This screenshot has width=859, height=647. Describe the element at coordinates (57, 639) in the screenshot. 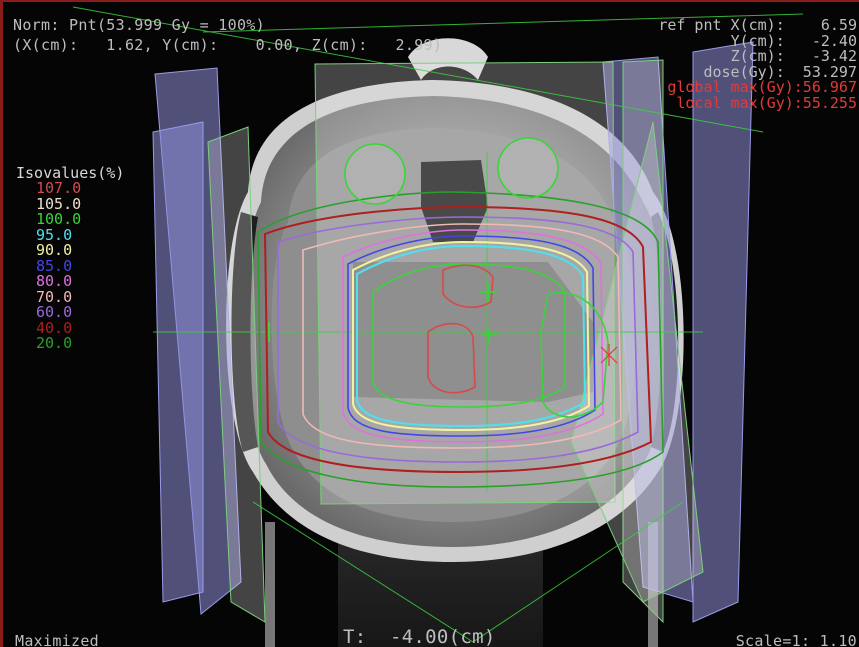

I see `view-mode-label: Maximized` at that location.